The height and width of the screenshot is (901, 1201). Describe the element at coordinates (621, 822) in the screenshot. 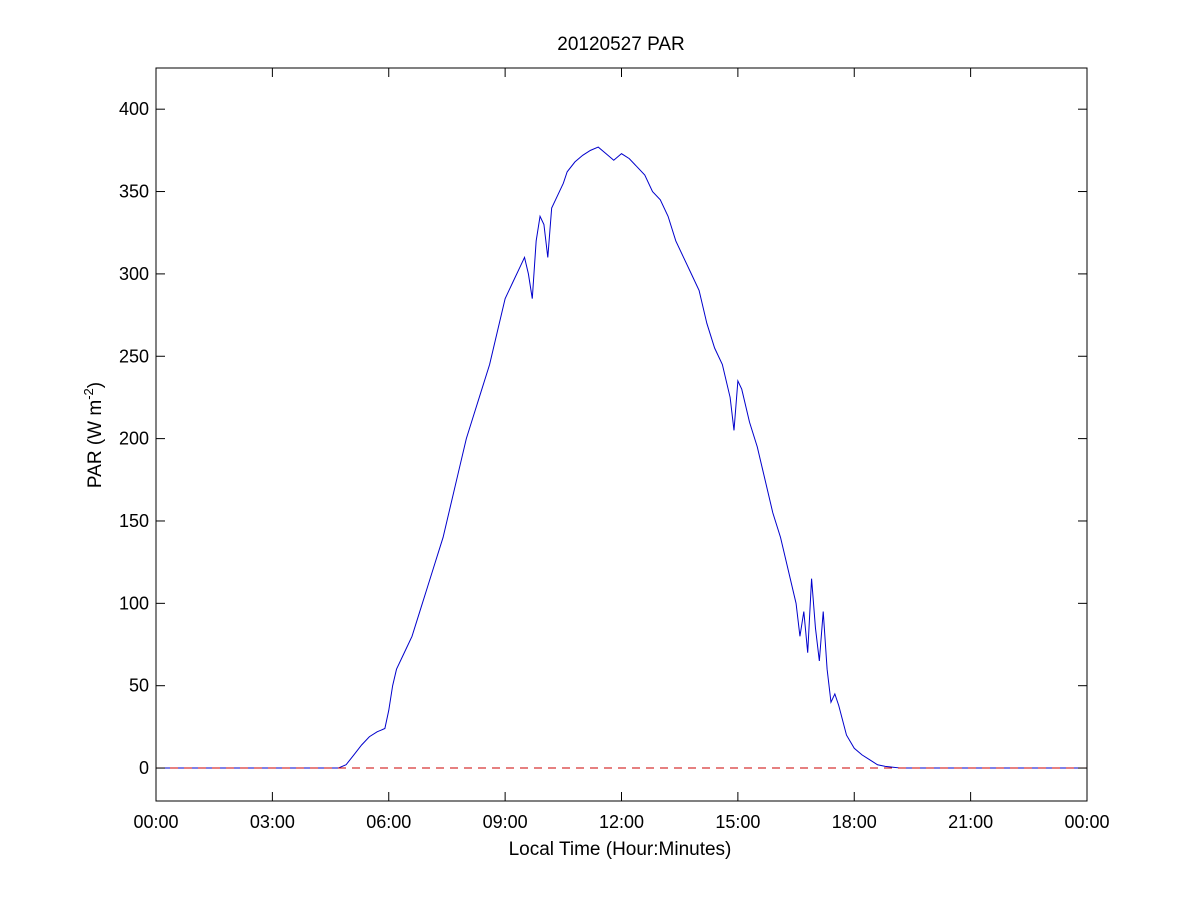

I see `x-tick-label: 12:00` at that location.